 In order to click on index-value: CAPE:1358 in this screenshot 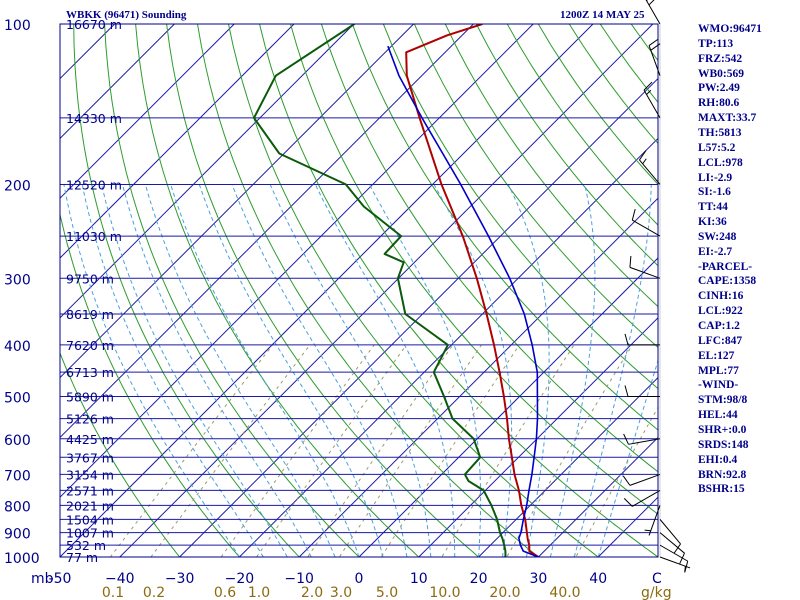, I will do `click(727, 281)`.